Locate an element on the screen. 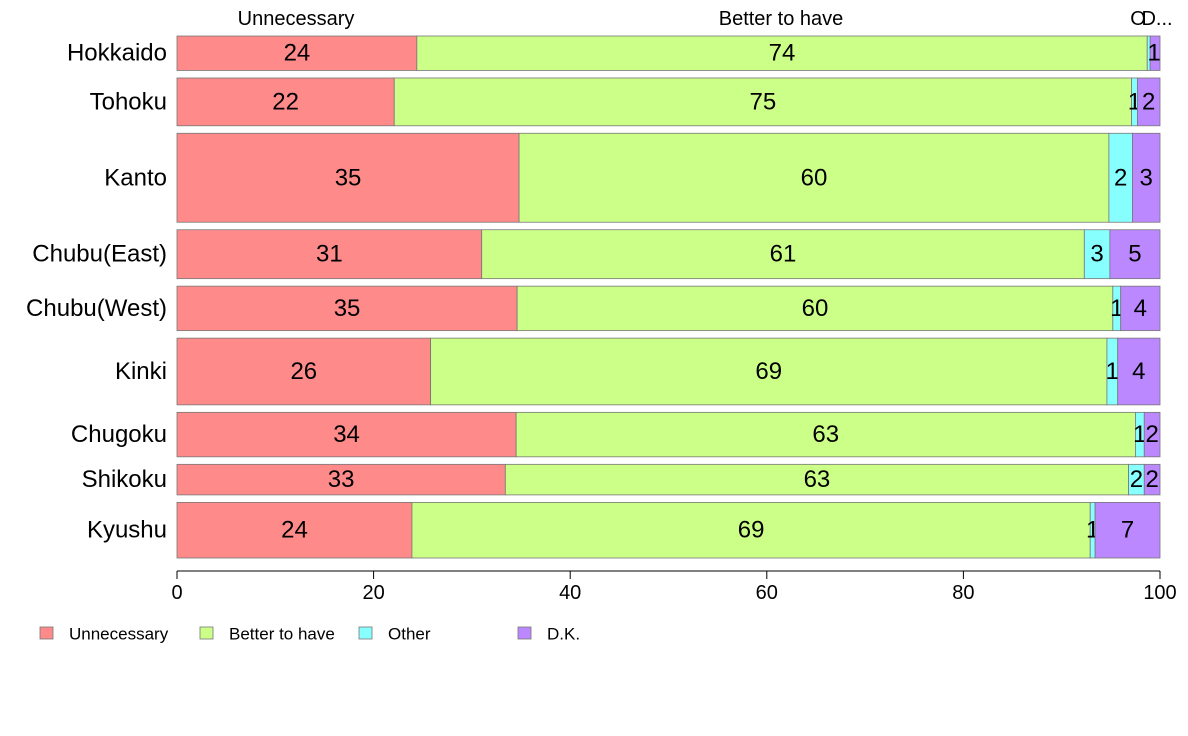  x-tick-label-0: 0 is located at coordinates (176, 593).